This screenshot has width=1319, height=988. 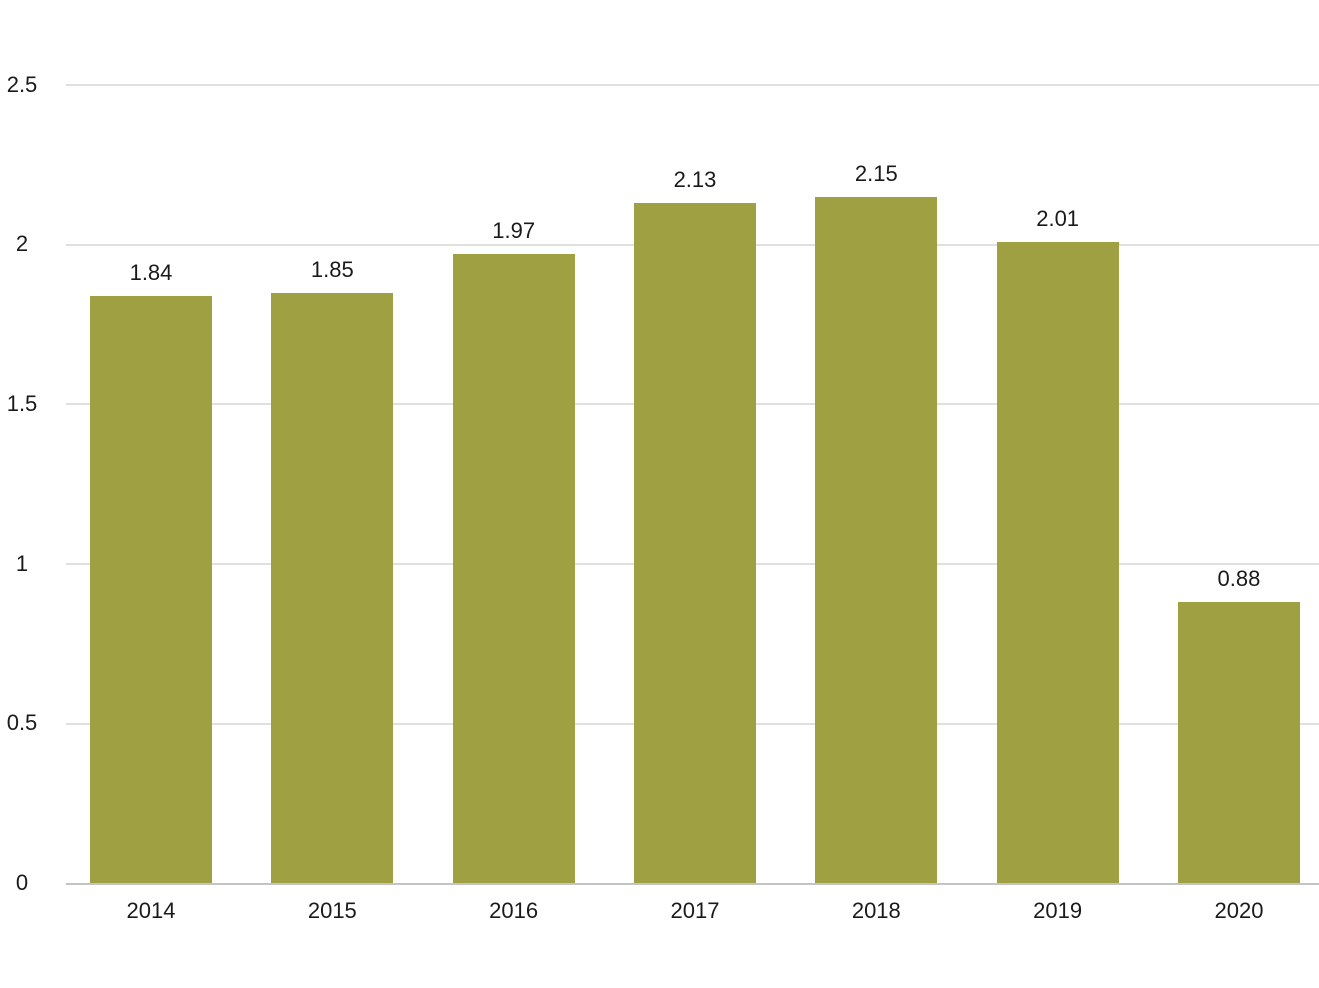 I want to click on y-tick-label: 1.5, so click(x=22, y=403).